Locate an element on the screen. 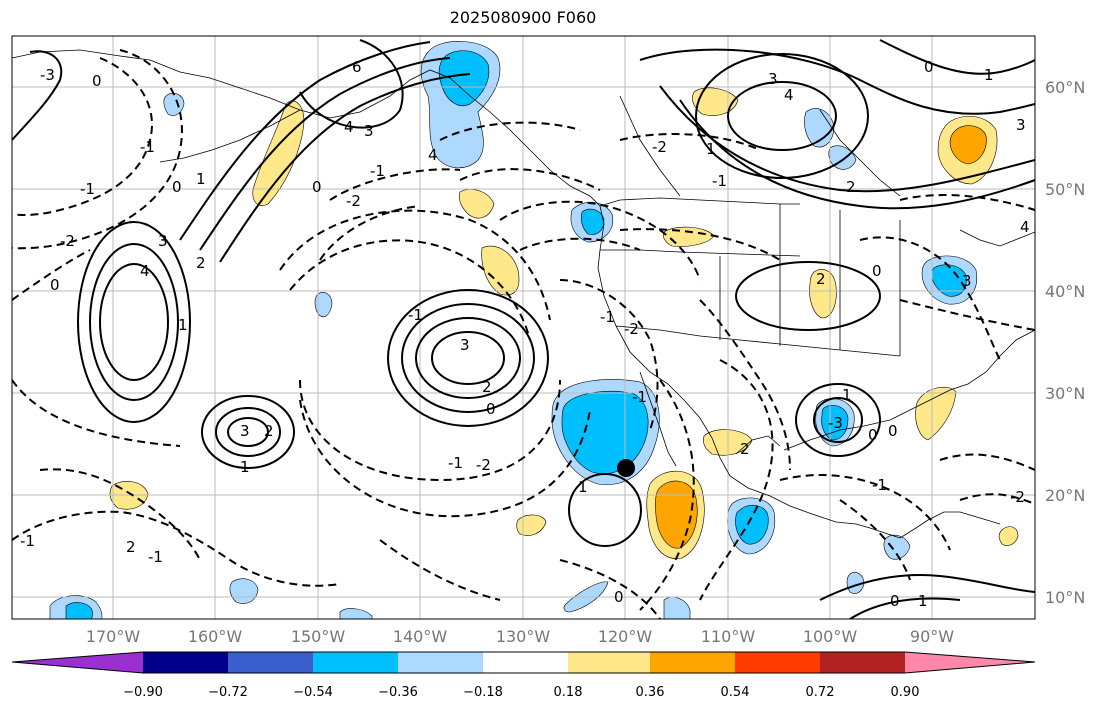 This screenshot has height=712, width=1105. lon-label: 160°W is located at coordinates (215, 636).